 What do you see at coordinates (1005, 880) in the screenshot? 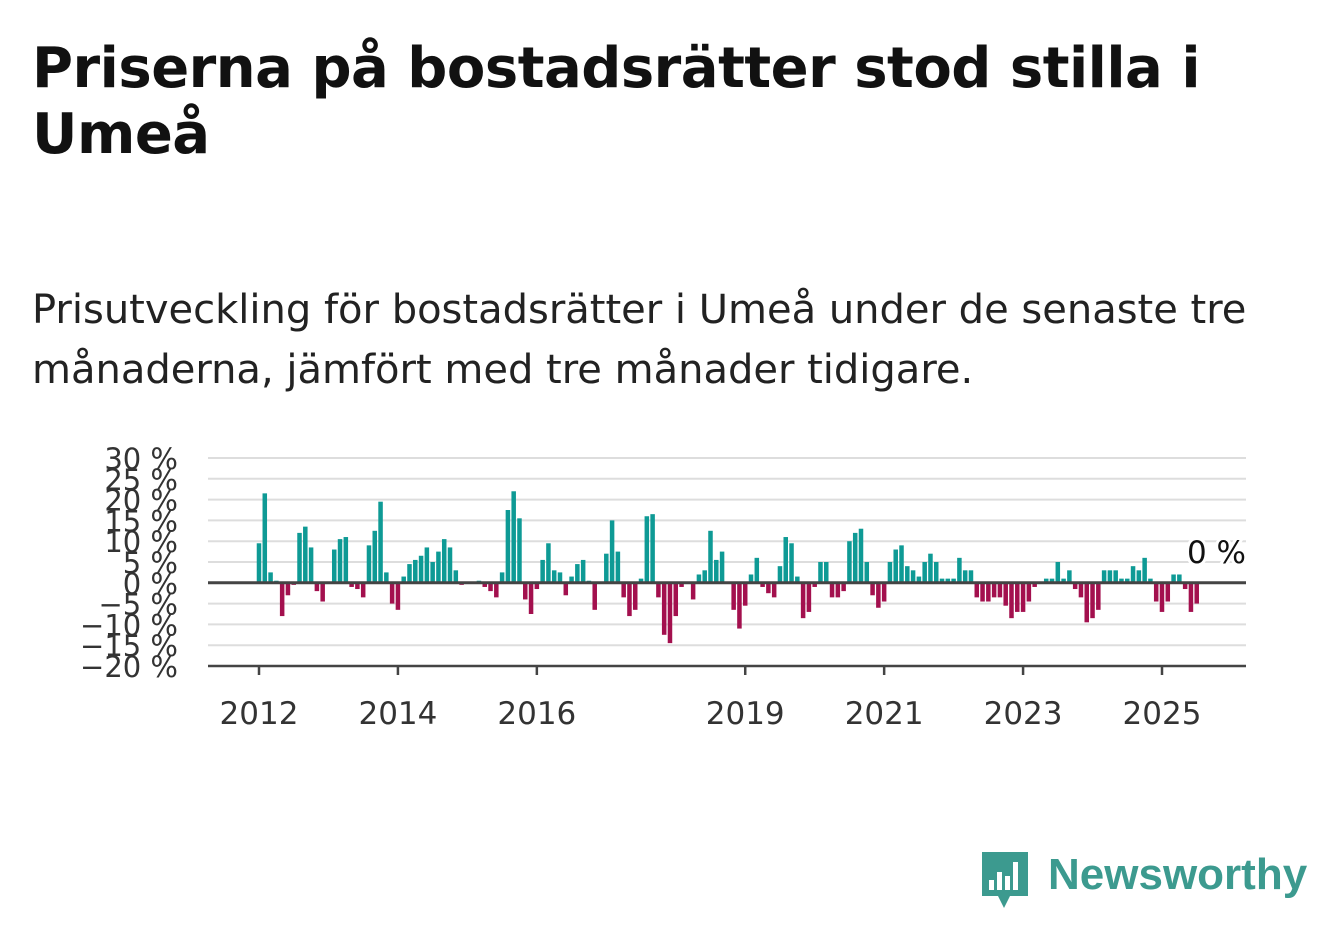
I see `bar-chart-speech-bubble-icon` at bounding box center [1005, 880].